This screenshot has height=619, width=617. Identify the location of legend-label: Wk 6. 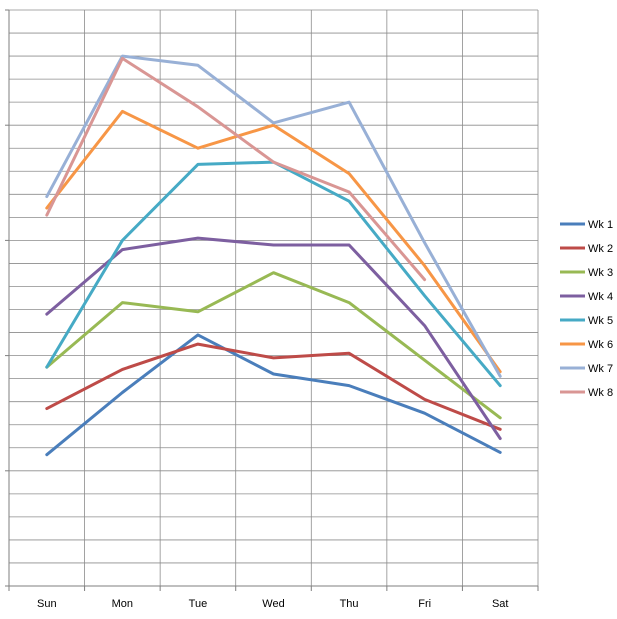
(600, 345).